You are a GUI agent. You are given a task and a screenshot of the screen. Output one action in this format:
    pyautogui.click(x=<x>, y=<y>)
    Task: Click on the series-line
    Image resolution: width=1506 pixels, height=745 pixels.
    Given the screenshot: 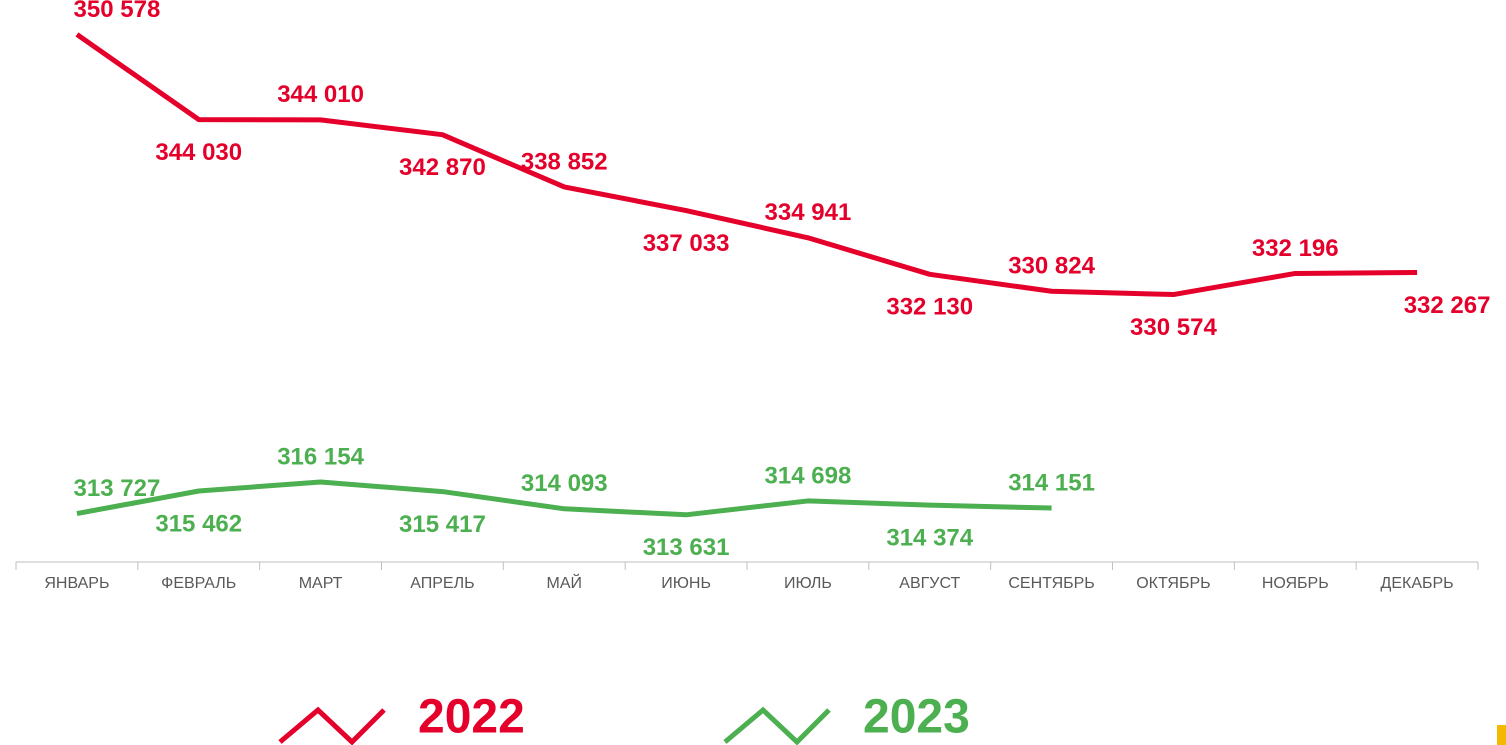 What is the action you would take?
    pyautogui.click(x=564, y=498)
    